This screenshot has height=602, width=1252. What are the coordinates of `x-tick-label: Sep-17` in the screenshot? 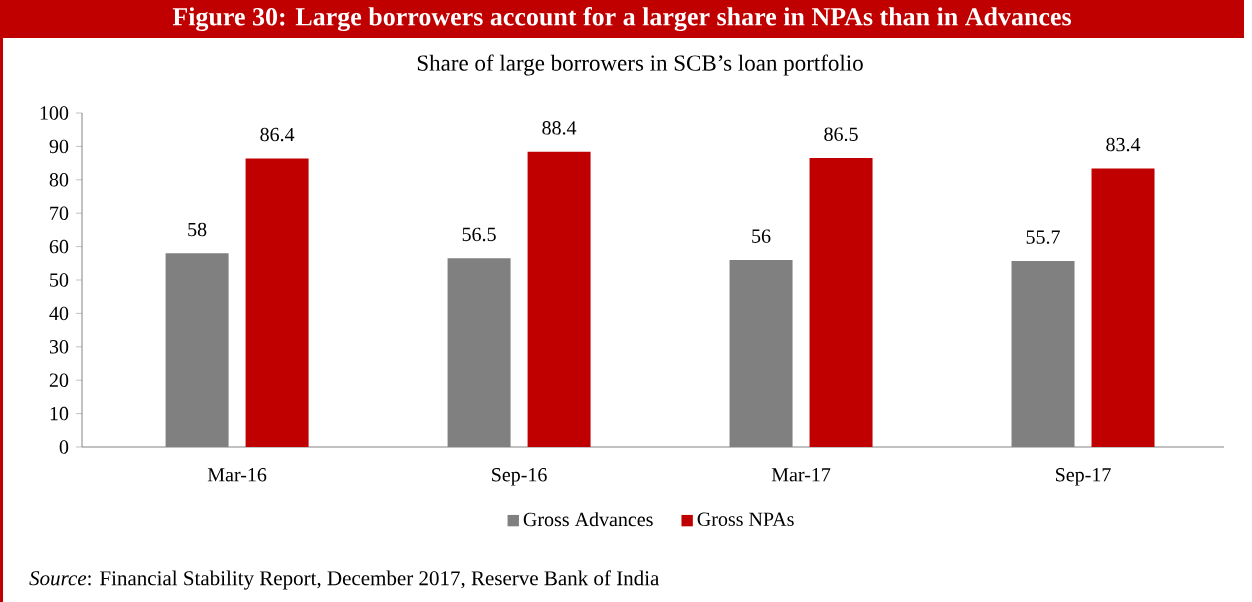 It's located at (1083, 477).